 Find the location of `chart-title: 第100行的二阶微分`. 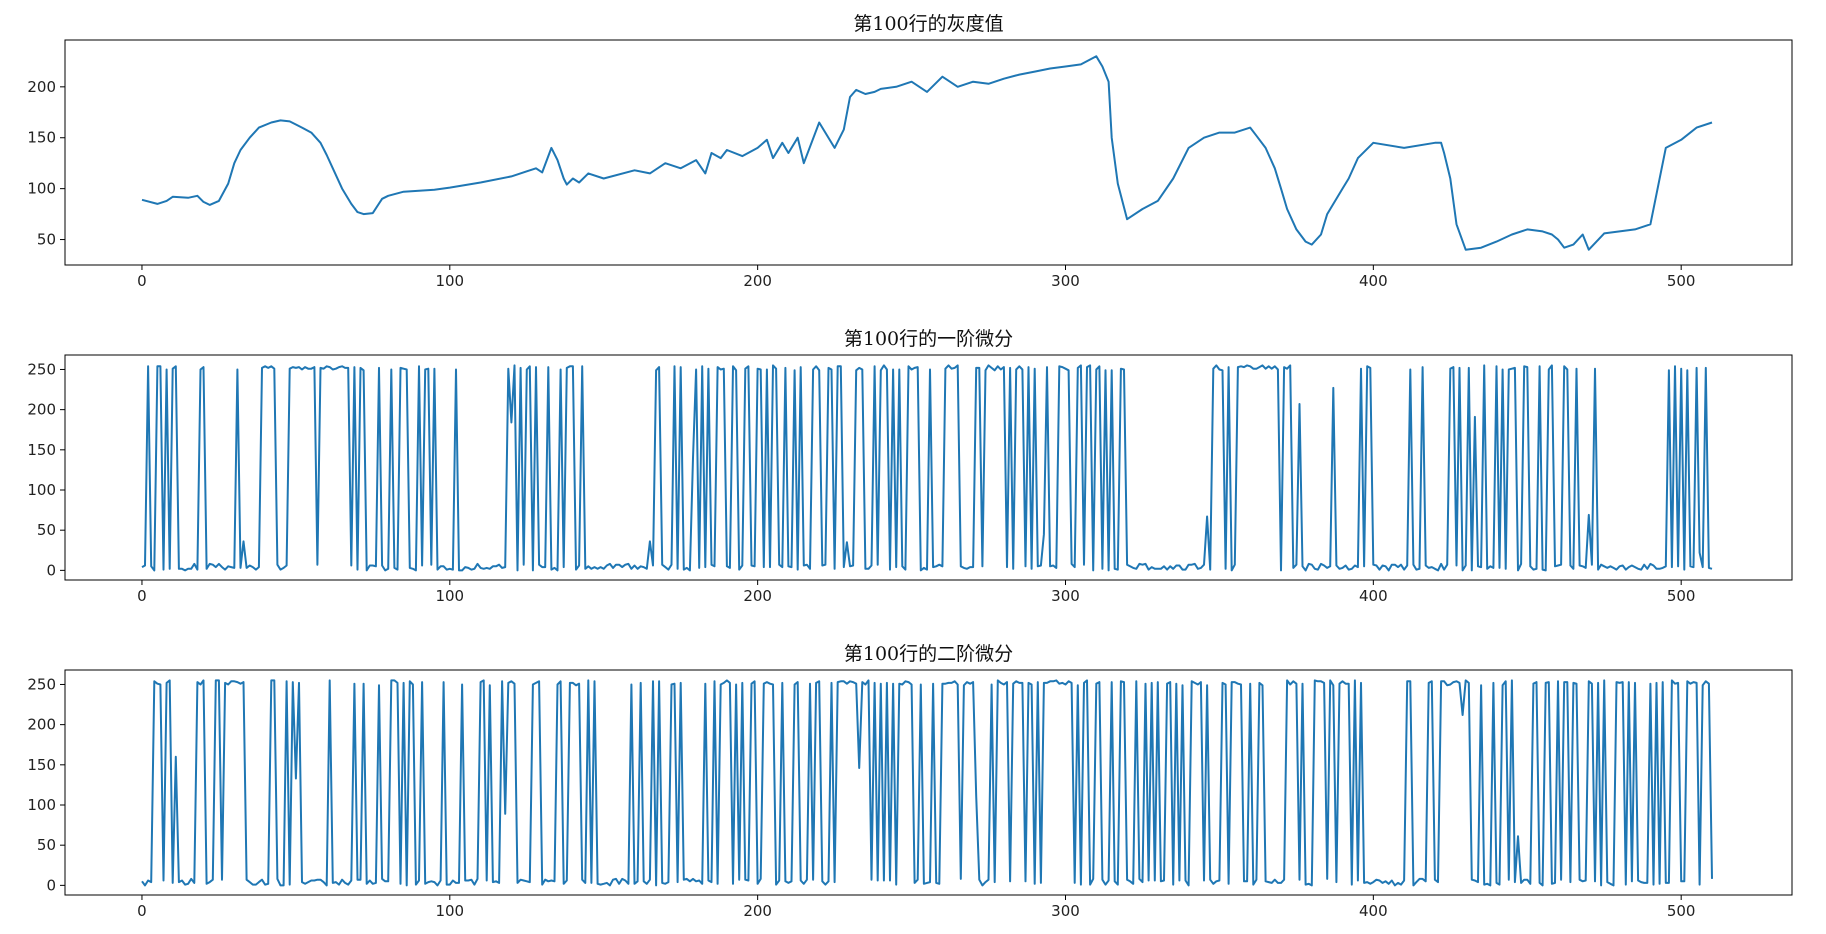

chart-title: 第100行的二阶微分 is located at coordinates (928, 654).